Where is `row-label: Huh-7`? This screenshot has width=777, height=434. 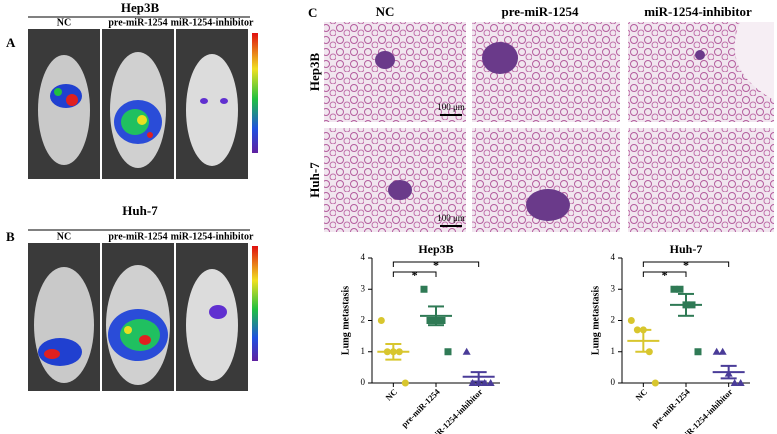
row-label: Huh-7 is located at coordinates (314, 180).